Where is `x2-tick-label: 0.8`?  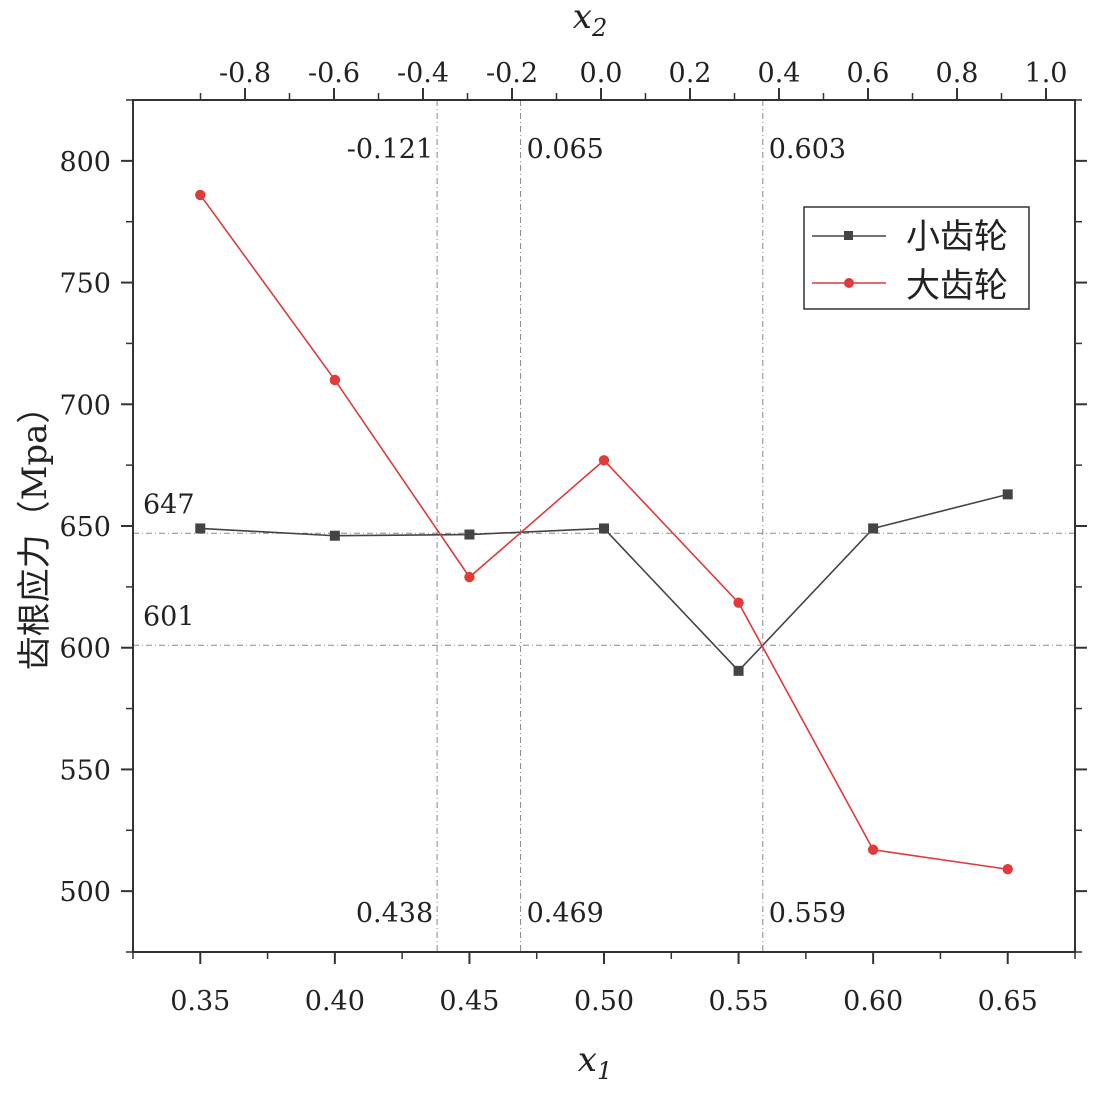
x2-tick-label: 0.8 is located at coordinates (957, 73).